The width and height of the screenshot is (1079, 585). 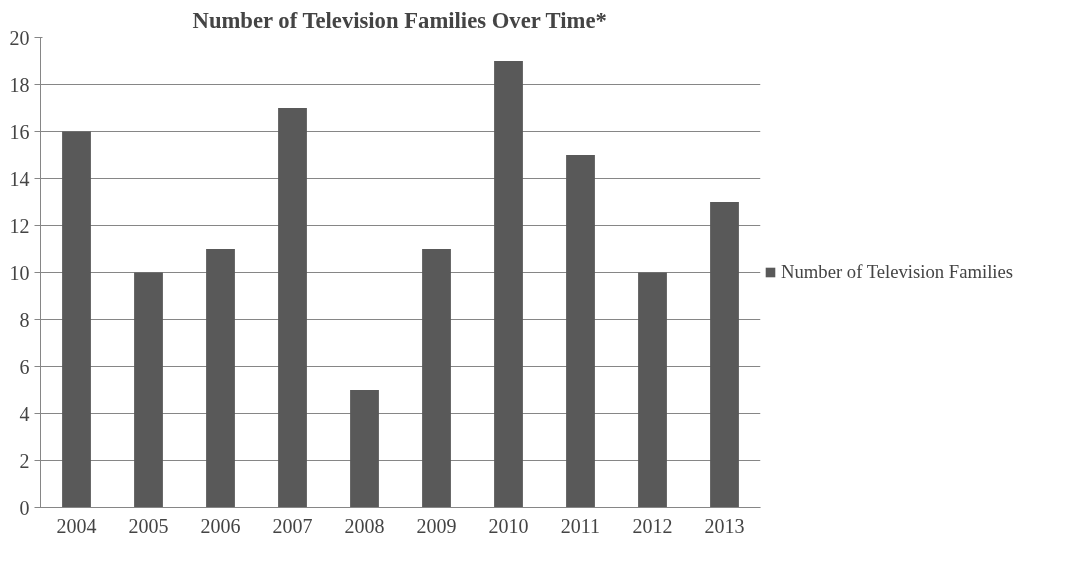 What do you see at coordinates (19, 37) in the screenshot?
I see `y-tick-label: 20` at bounding box center [19, 37].